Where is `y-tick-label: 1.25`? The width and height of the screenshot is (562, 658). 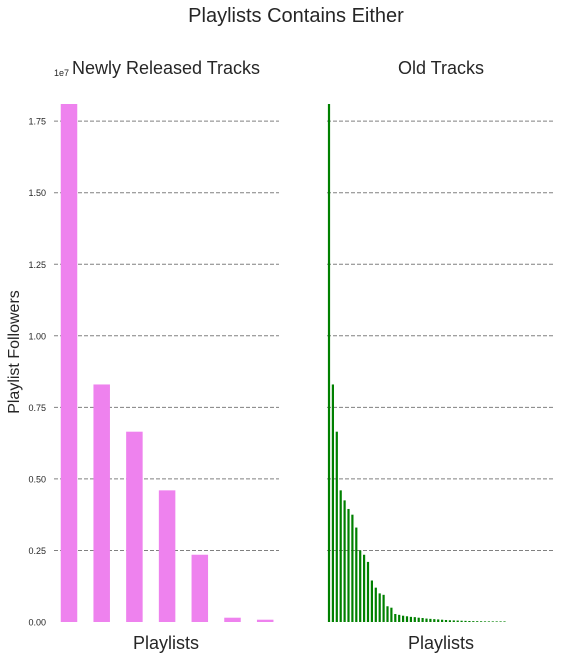
y-tick-label: 1.25 is located at coordinates (37, 265).